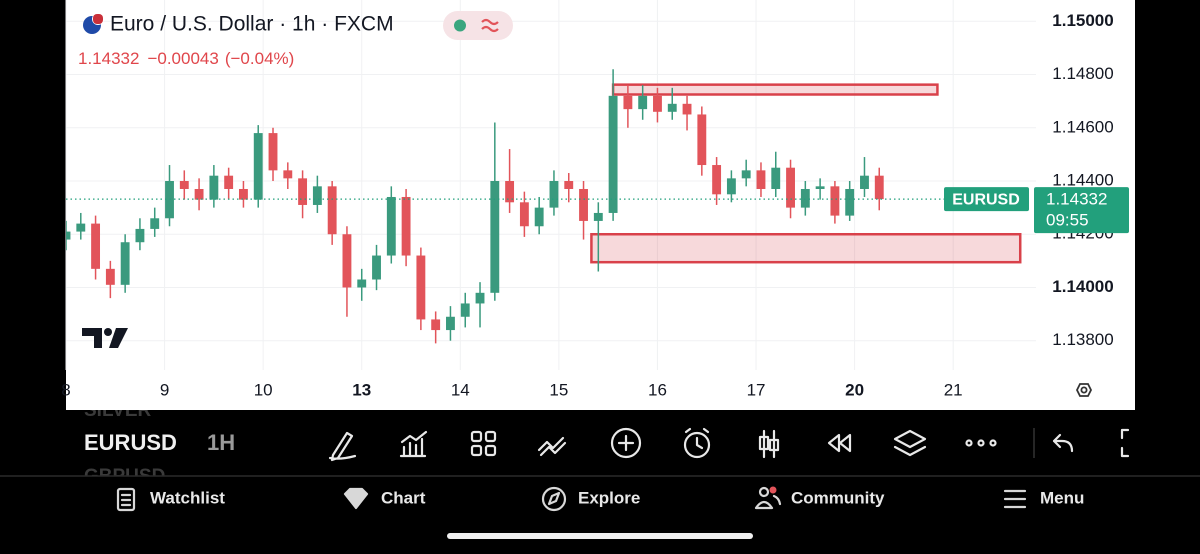  I want to click on tv-logo, so click(105, 338).